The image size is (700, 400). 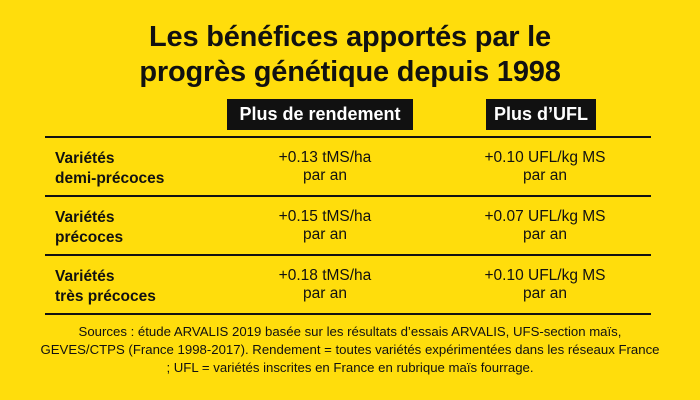 What do you see at coordinates (89, 237) in the screenshot?
I see `row-label-line-2: précoces` at bounding box center [89, 237].